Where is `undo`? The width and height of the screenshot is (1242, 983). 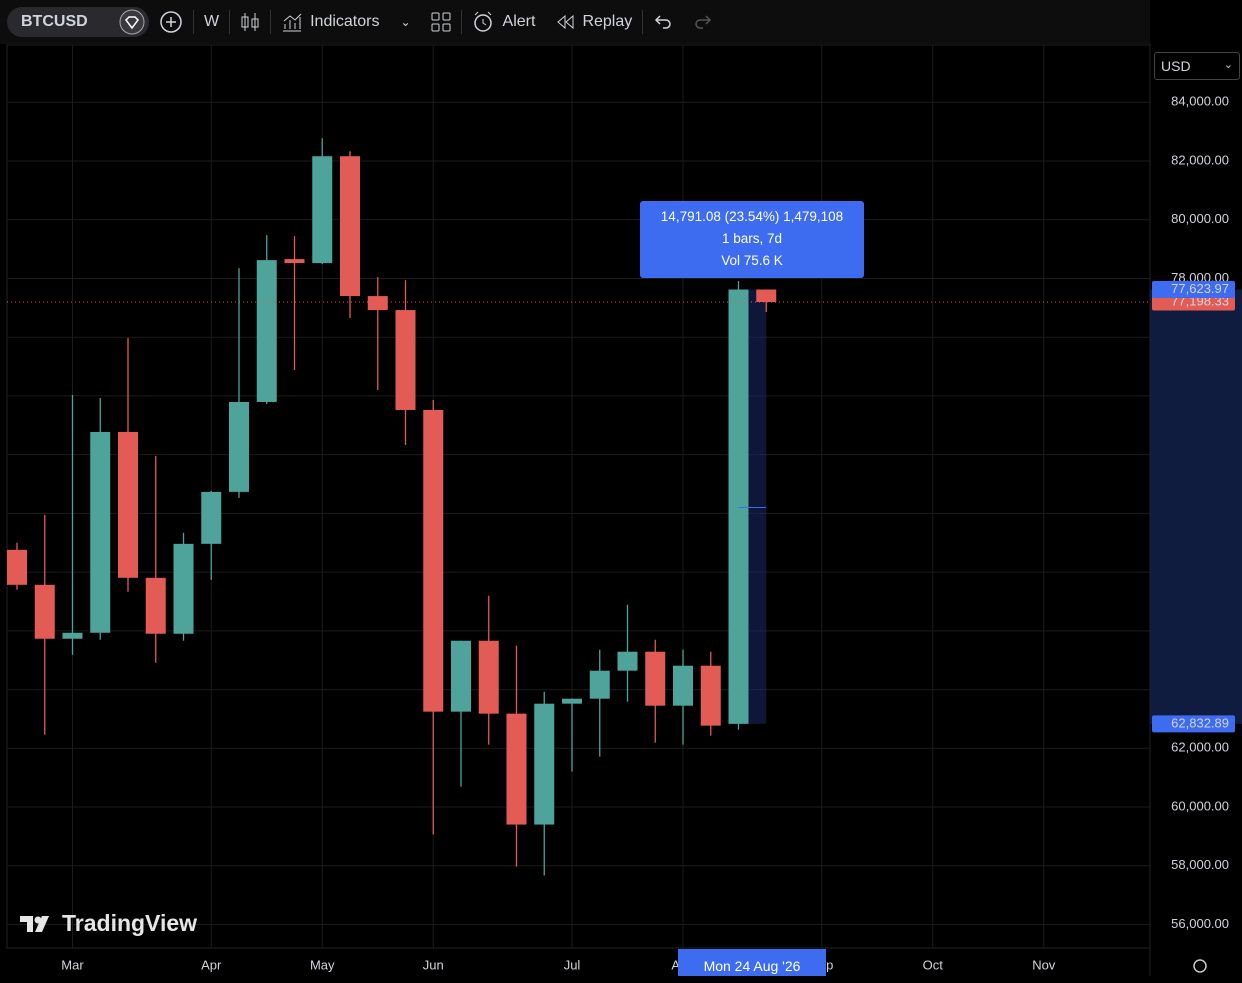 undo is located at coordinates (663, 22).